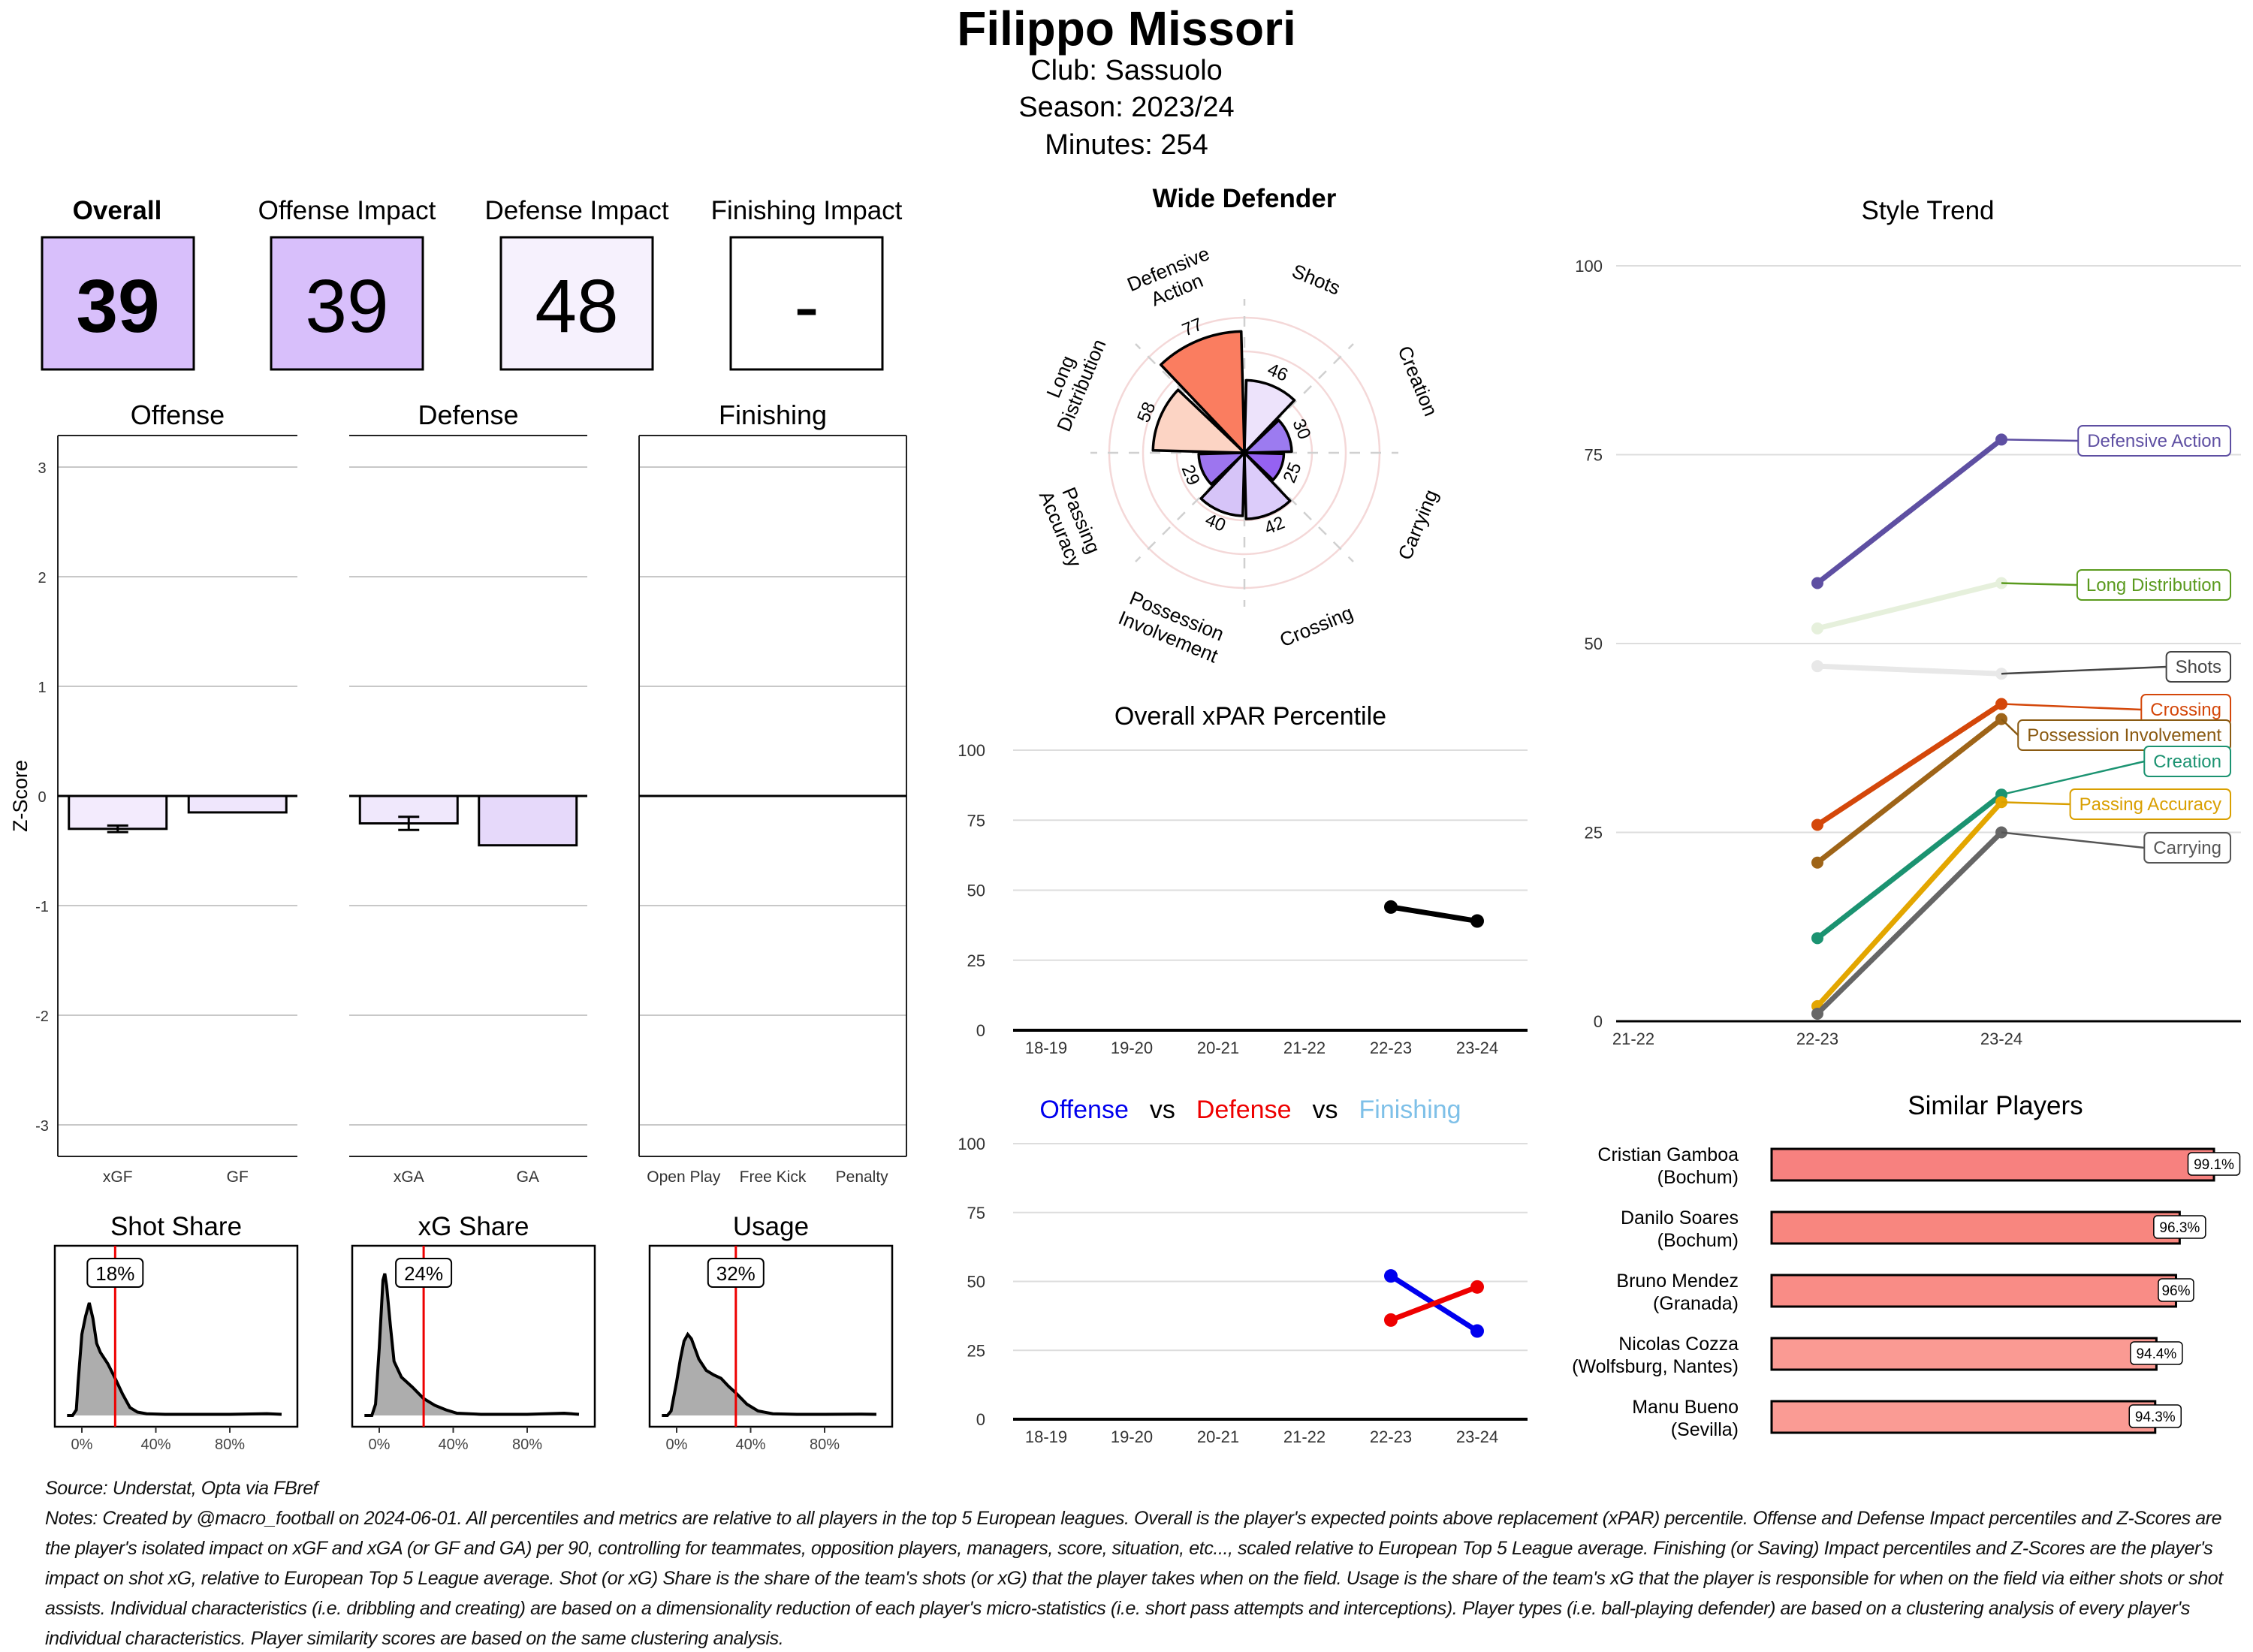  Describe the element at coordinates (1434, 914) in the screenshot. I see `series-line-overall` at that location.